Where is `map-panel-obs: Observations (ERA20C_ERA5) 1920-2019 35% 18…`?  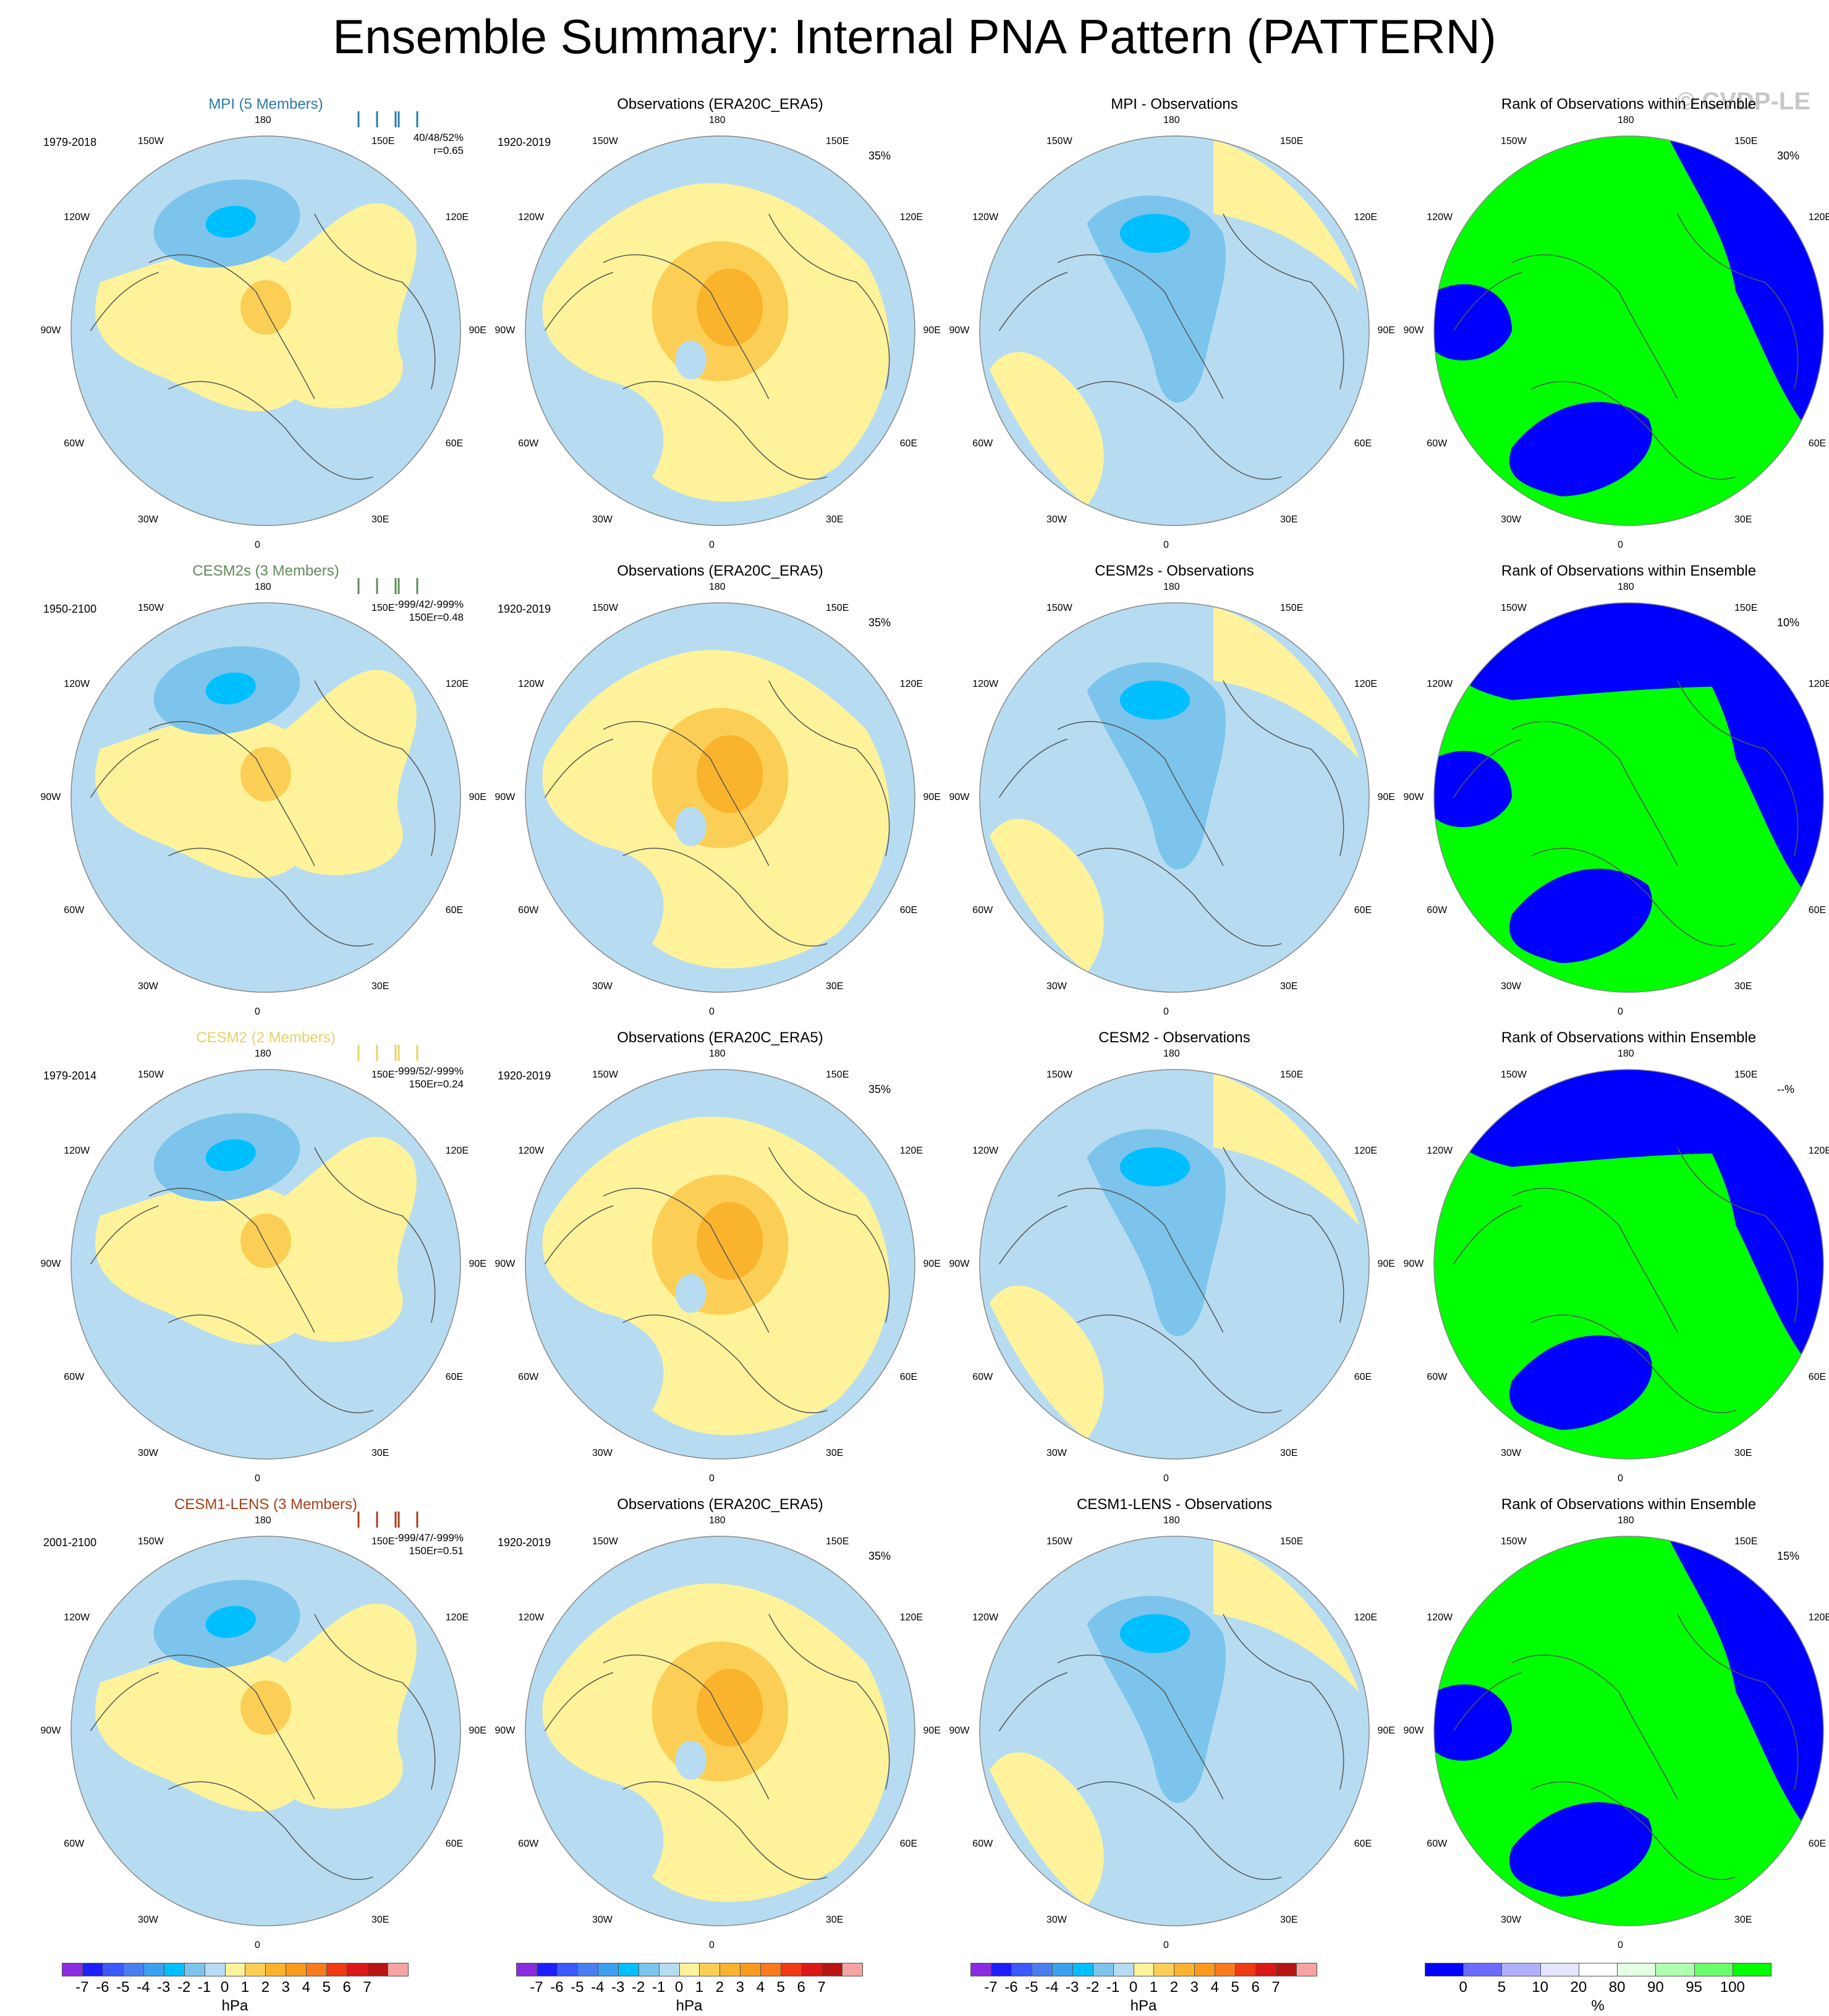 map-panel-obs: Observations (ERA20C_ERA5) 1920-2019 35% 18… is located at coordinates (719, 788).